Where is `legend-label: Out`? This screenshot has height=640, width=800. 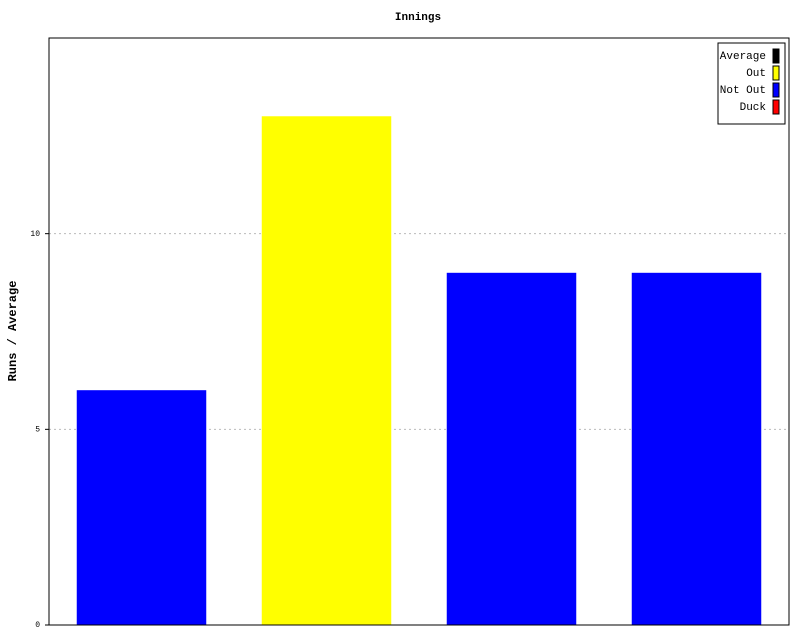
legend-label: Out is located at coordinates (756, 74).